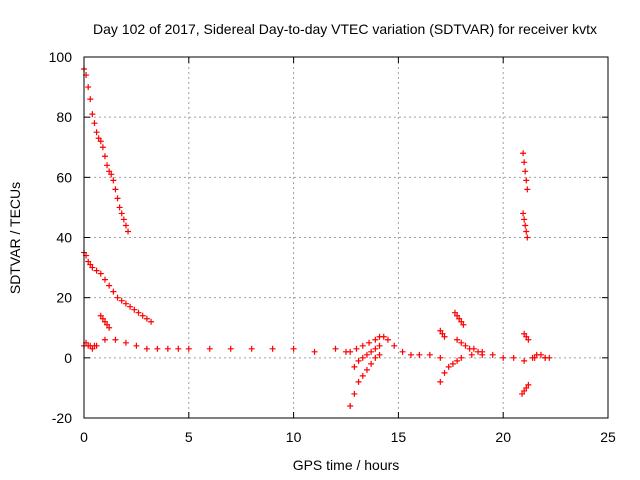  Describe the element at coordinates (608, 437) in the screenshot. I see `x-tick-label: 25` at that location.